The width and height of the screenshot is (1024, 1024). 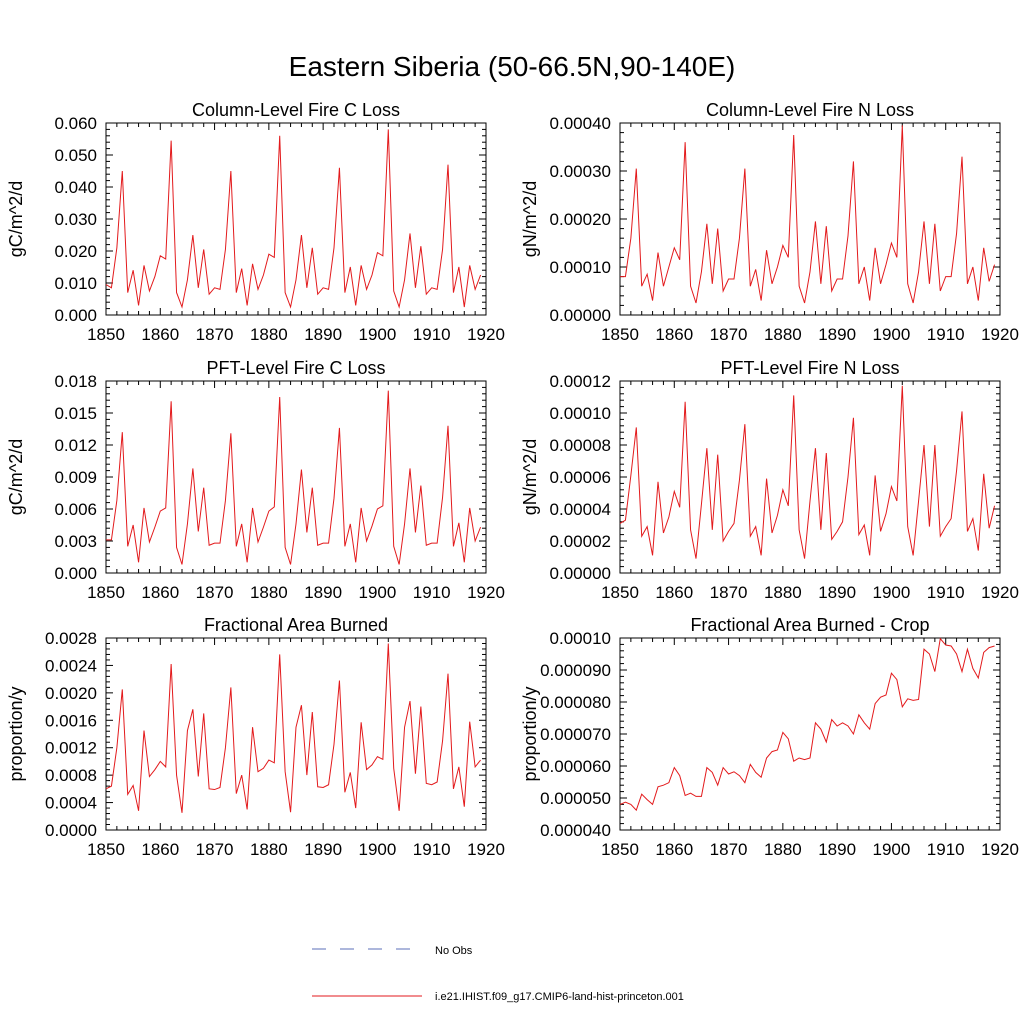 What do you see at coordinates (75, 413) in the screenshot?
I see `y-tick-label: 0.015` at bounding box center [75, 413].